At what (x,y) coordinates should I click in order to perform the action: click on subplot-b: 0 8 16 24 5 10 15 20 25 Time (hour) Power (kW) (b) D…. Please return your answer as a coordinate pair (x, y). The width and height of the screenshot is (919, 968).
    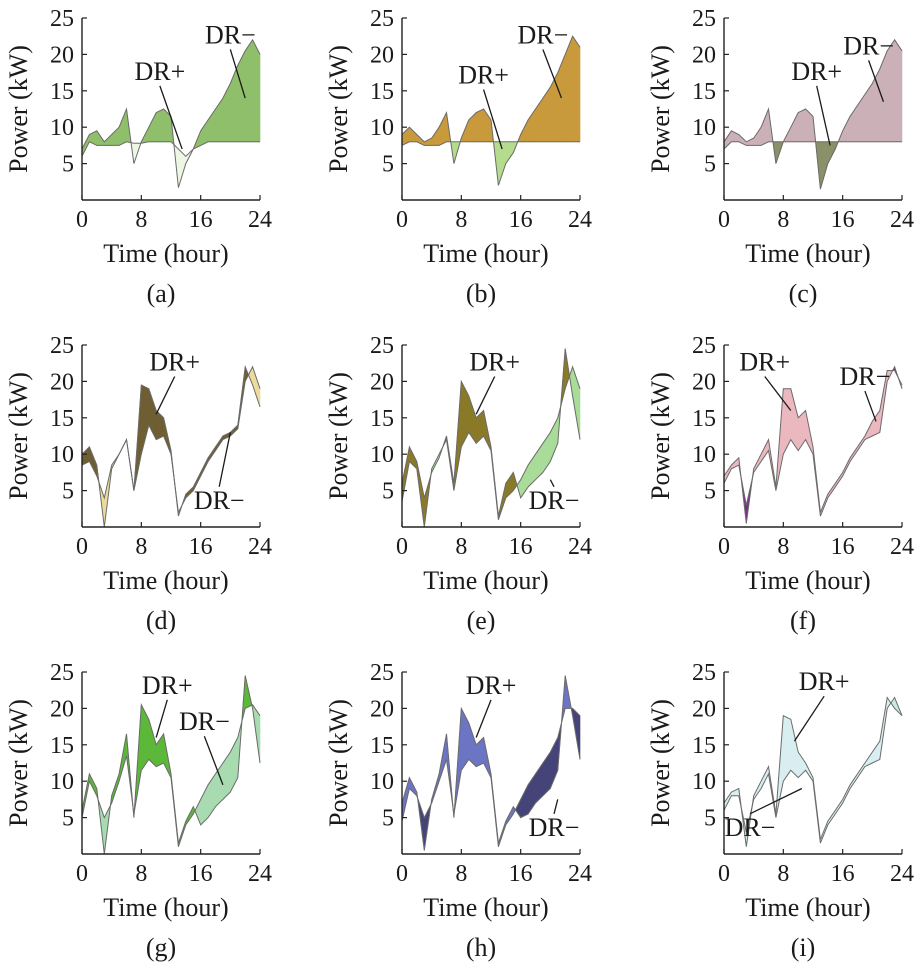
    Looking at the image, I should click on (458, 157).